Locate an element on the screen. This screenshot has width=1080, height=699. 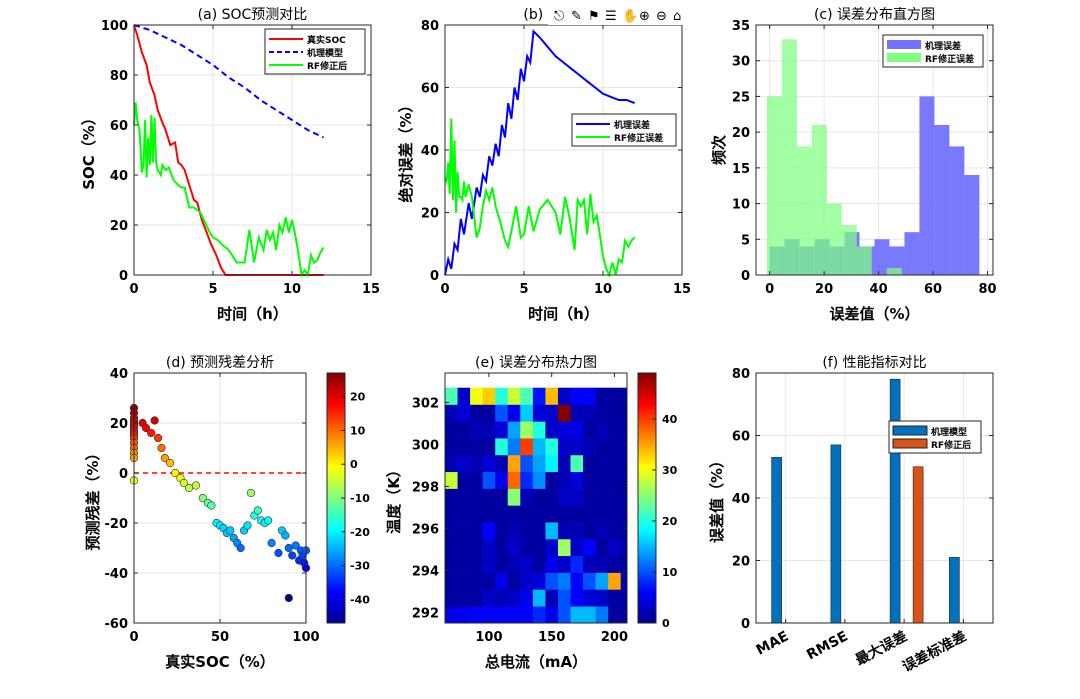
brush-icon: ✎ is located at coordinates (576, 16).